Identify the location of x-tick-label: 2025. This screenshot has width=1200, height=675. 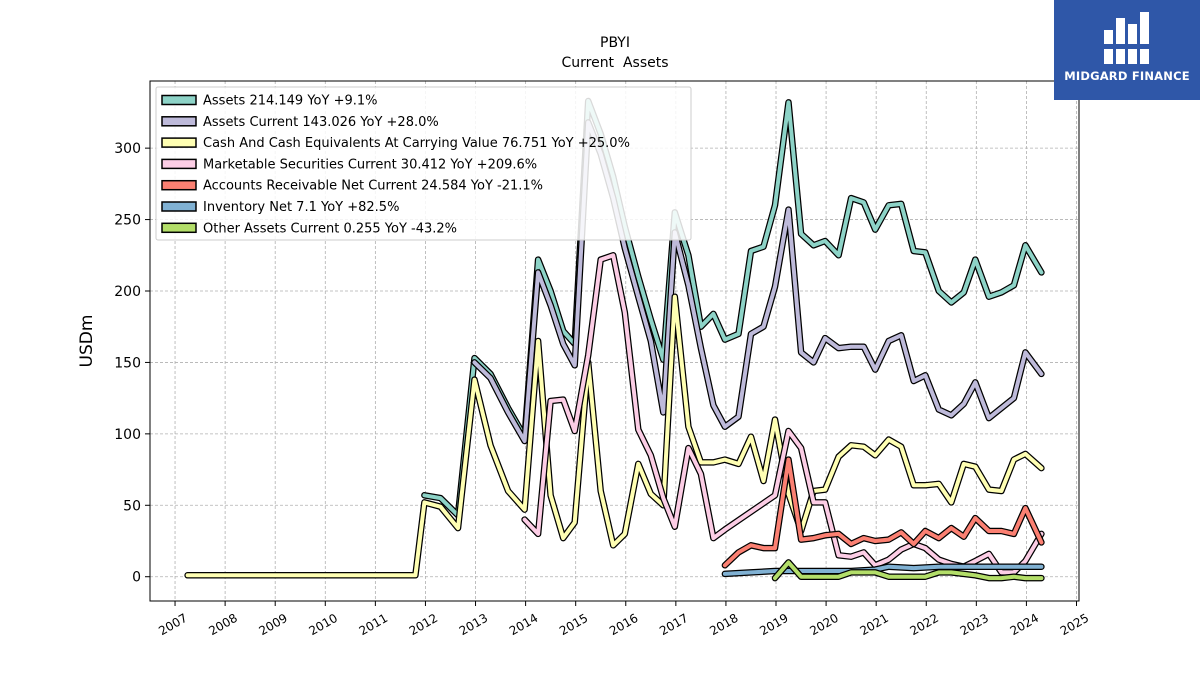
(1074, 624).